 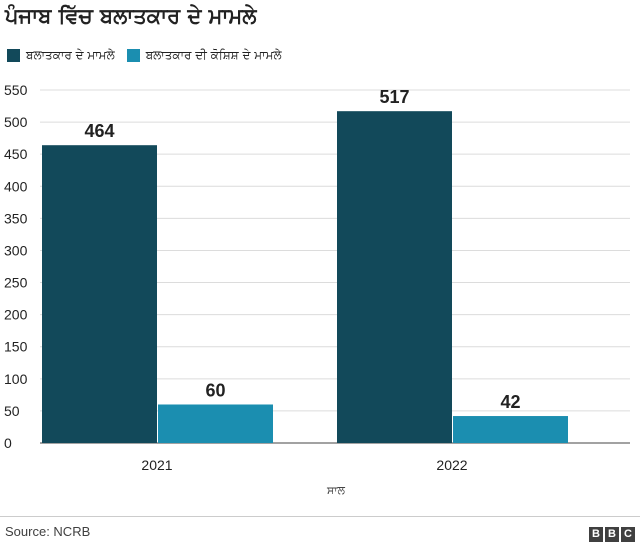 I want to click on x-axis-label: ਸਾਲ, so click(x=335, y=490).